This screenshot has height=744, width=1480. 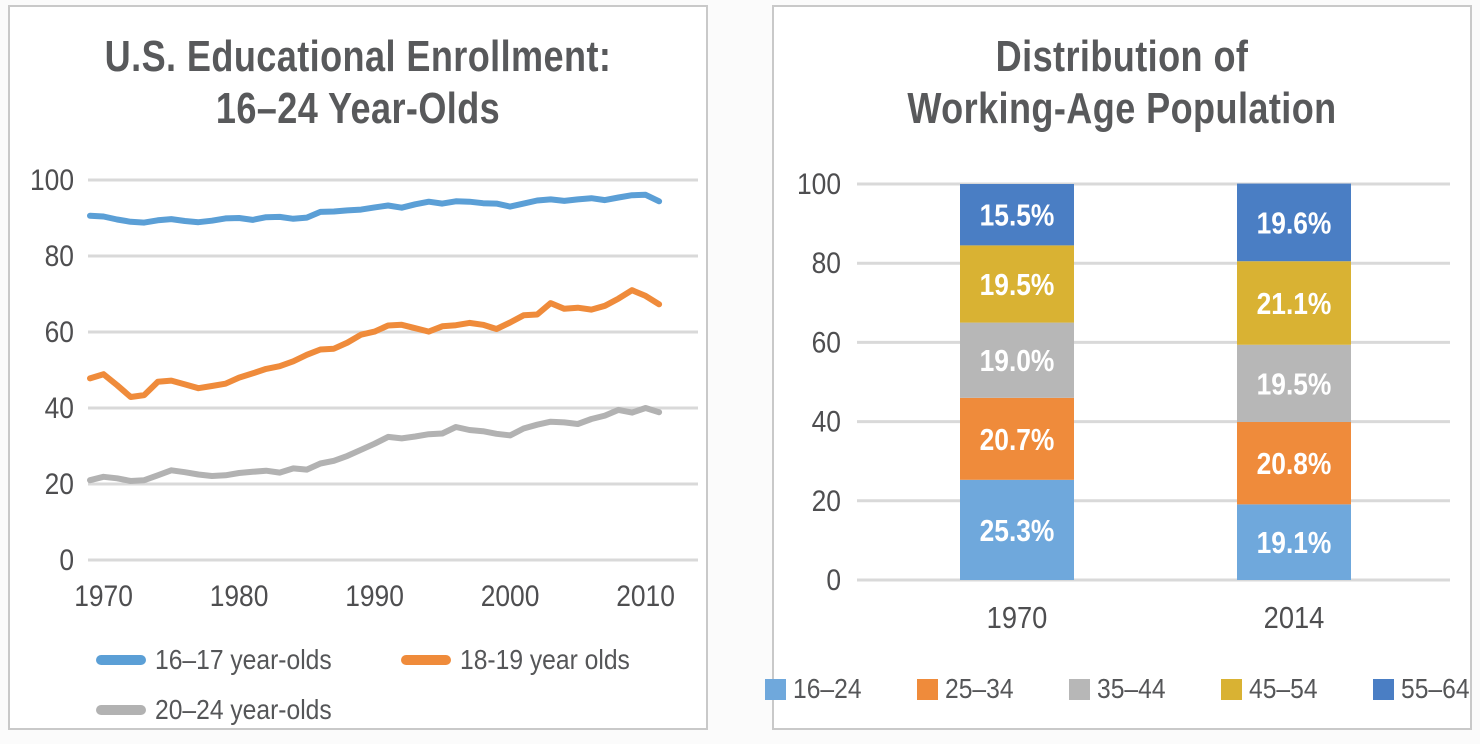 I want to click on bar-value-label: 20.7%, so click(x=1017, y=440).